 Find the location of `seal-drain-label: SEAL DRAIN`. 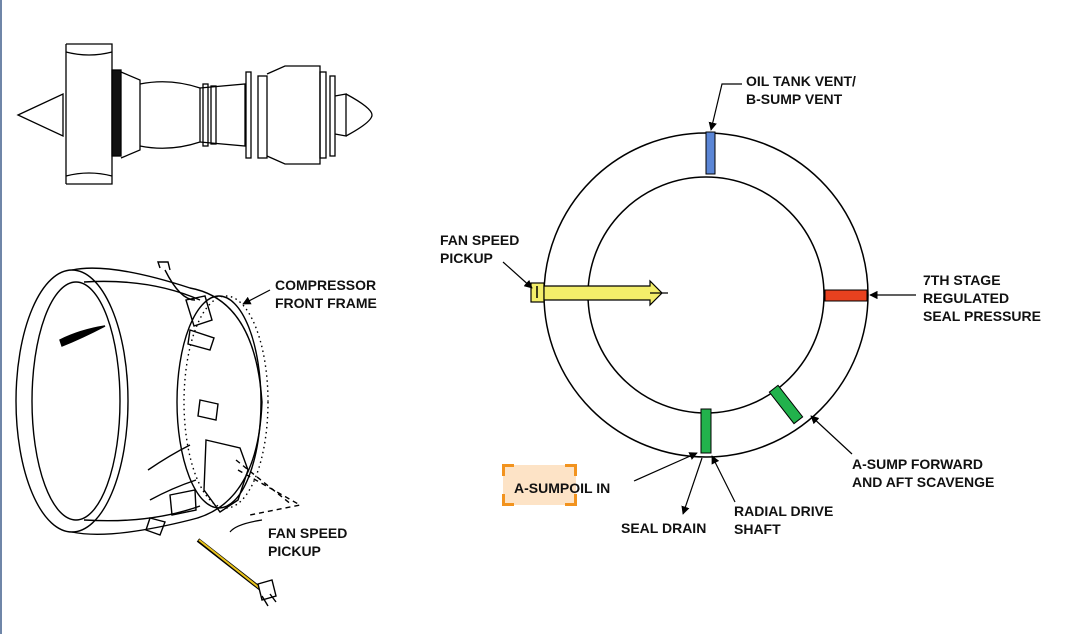

seal-drain-label: SEAL DRAIN is located at coordinates (664, 528).